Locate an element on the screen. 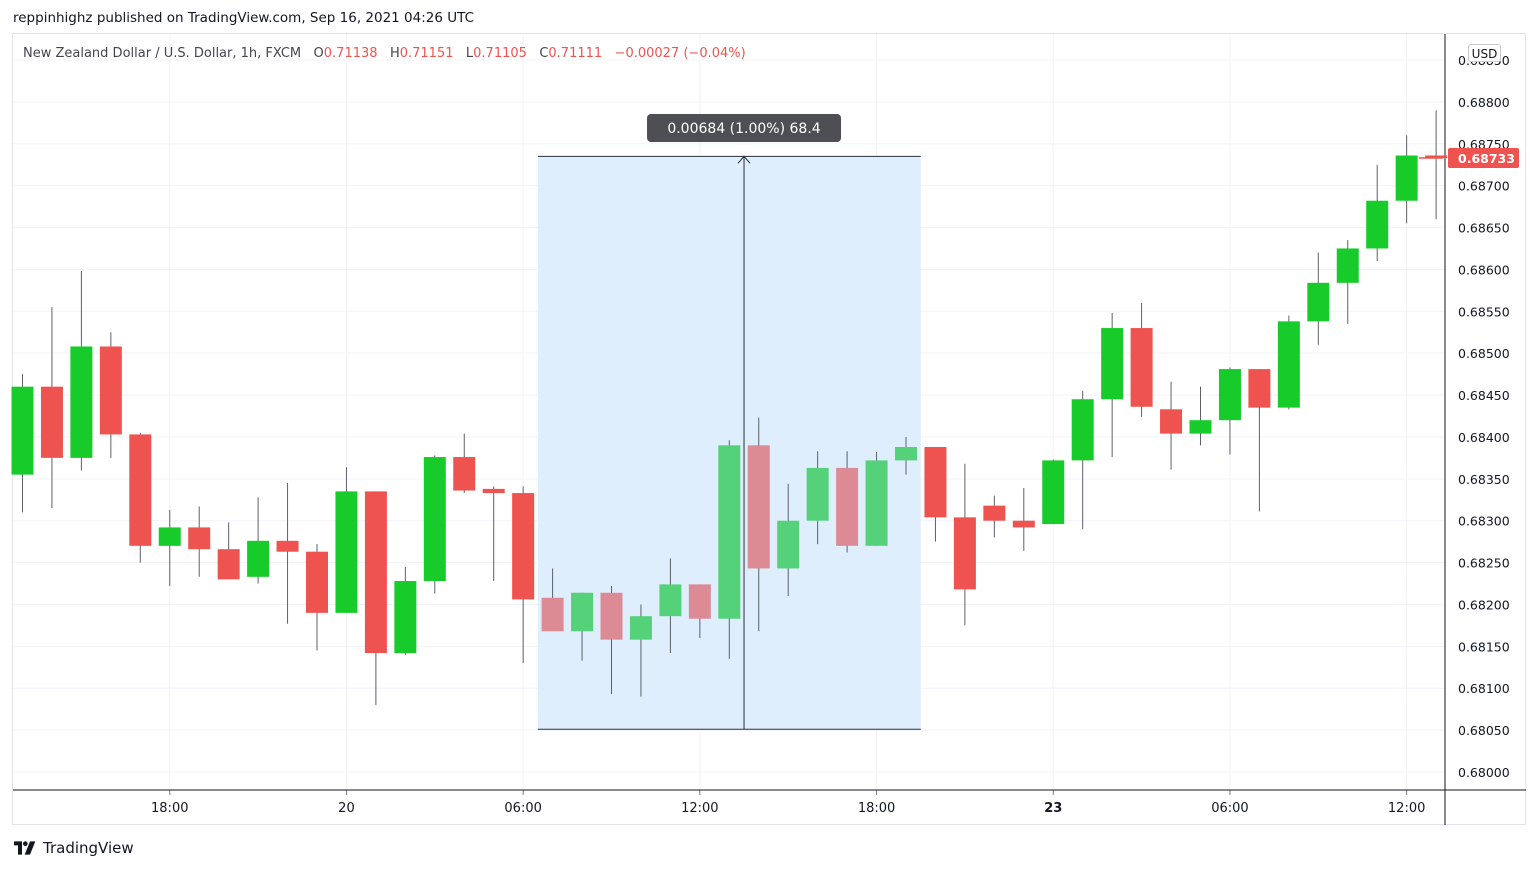  close-value: 0.71111 is located at coordinates (575, 53).